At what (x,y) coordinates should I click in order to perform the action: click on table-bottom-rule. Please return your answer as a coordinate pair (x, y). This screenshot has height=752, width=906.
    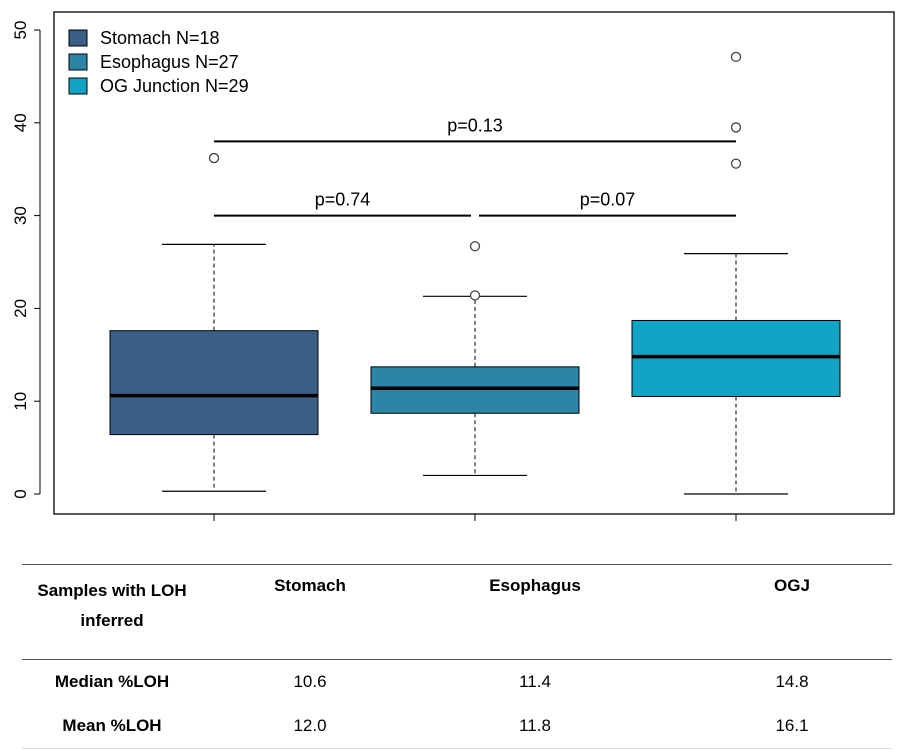
    Looking at the image, I should click on (457, 748).